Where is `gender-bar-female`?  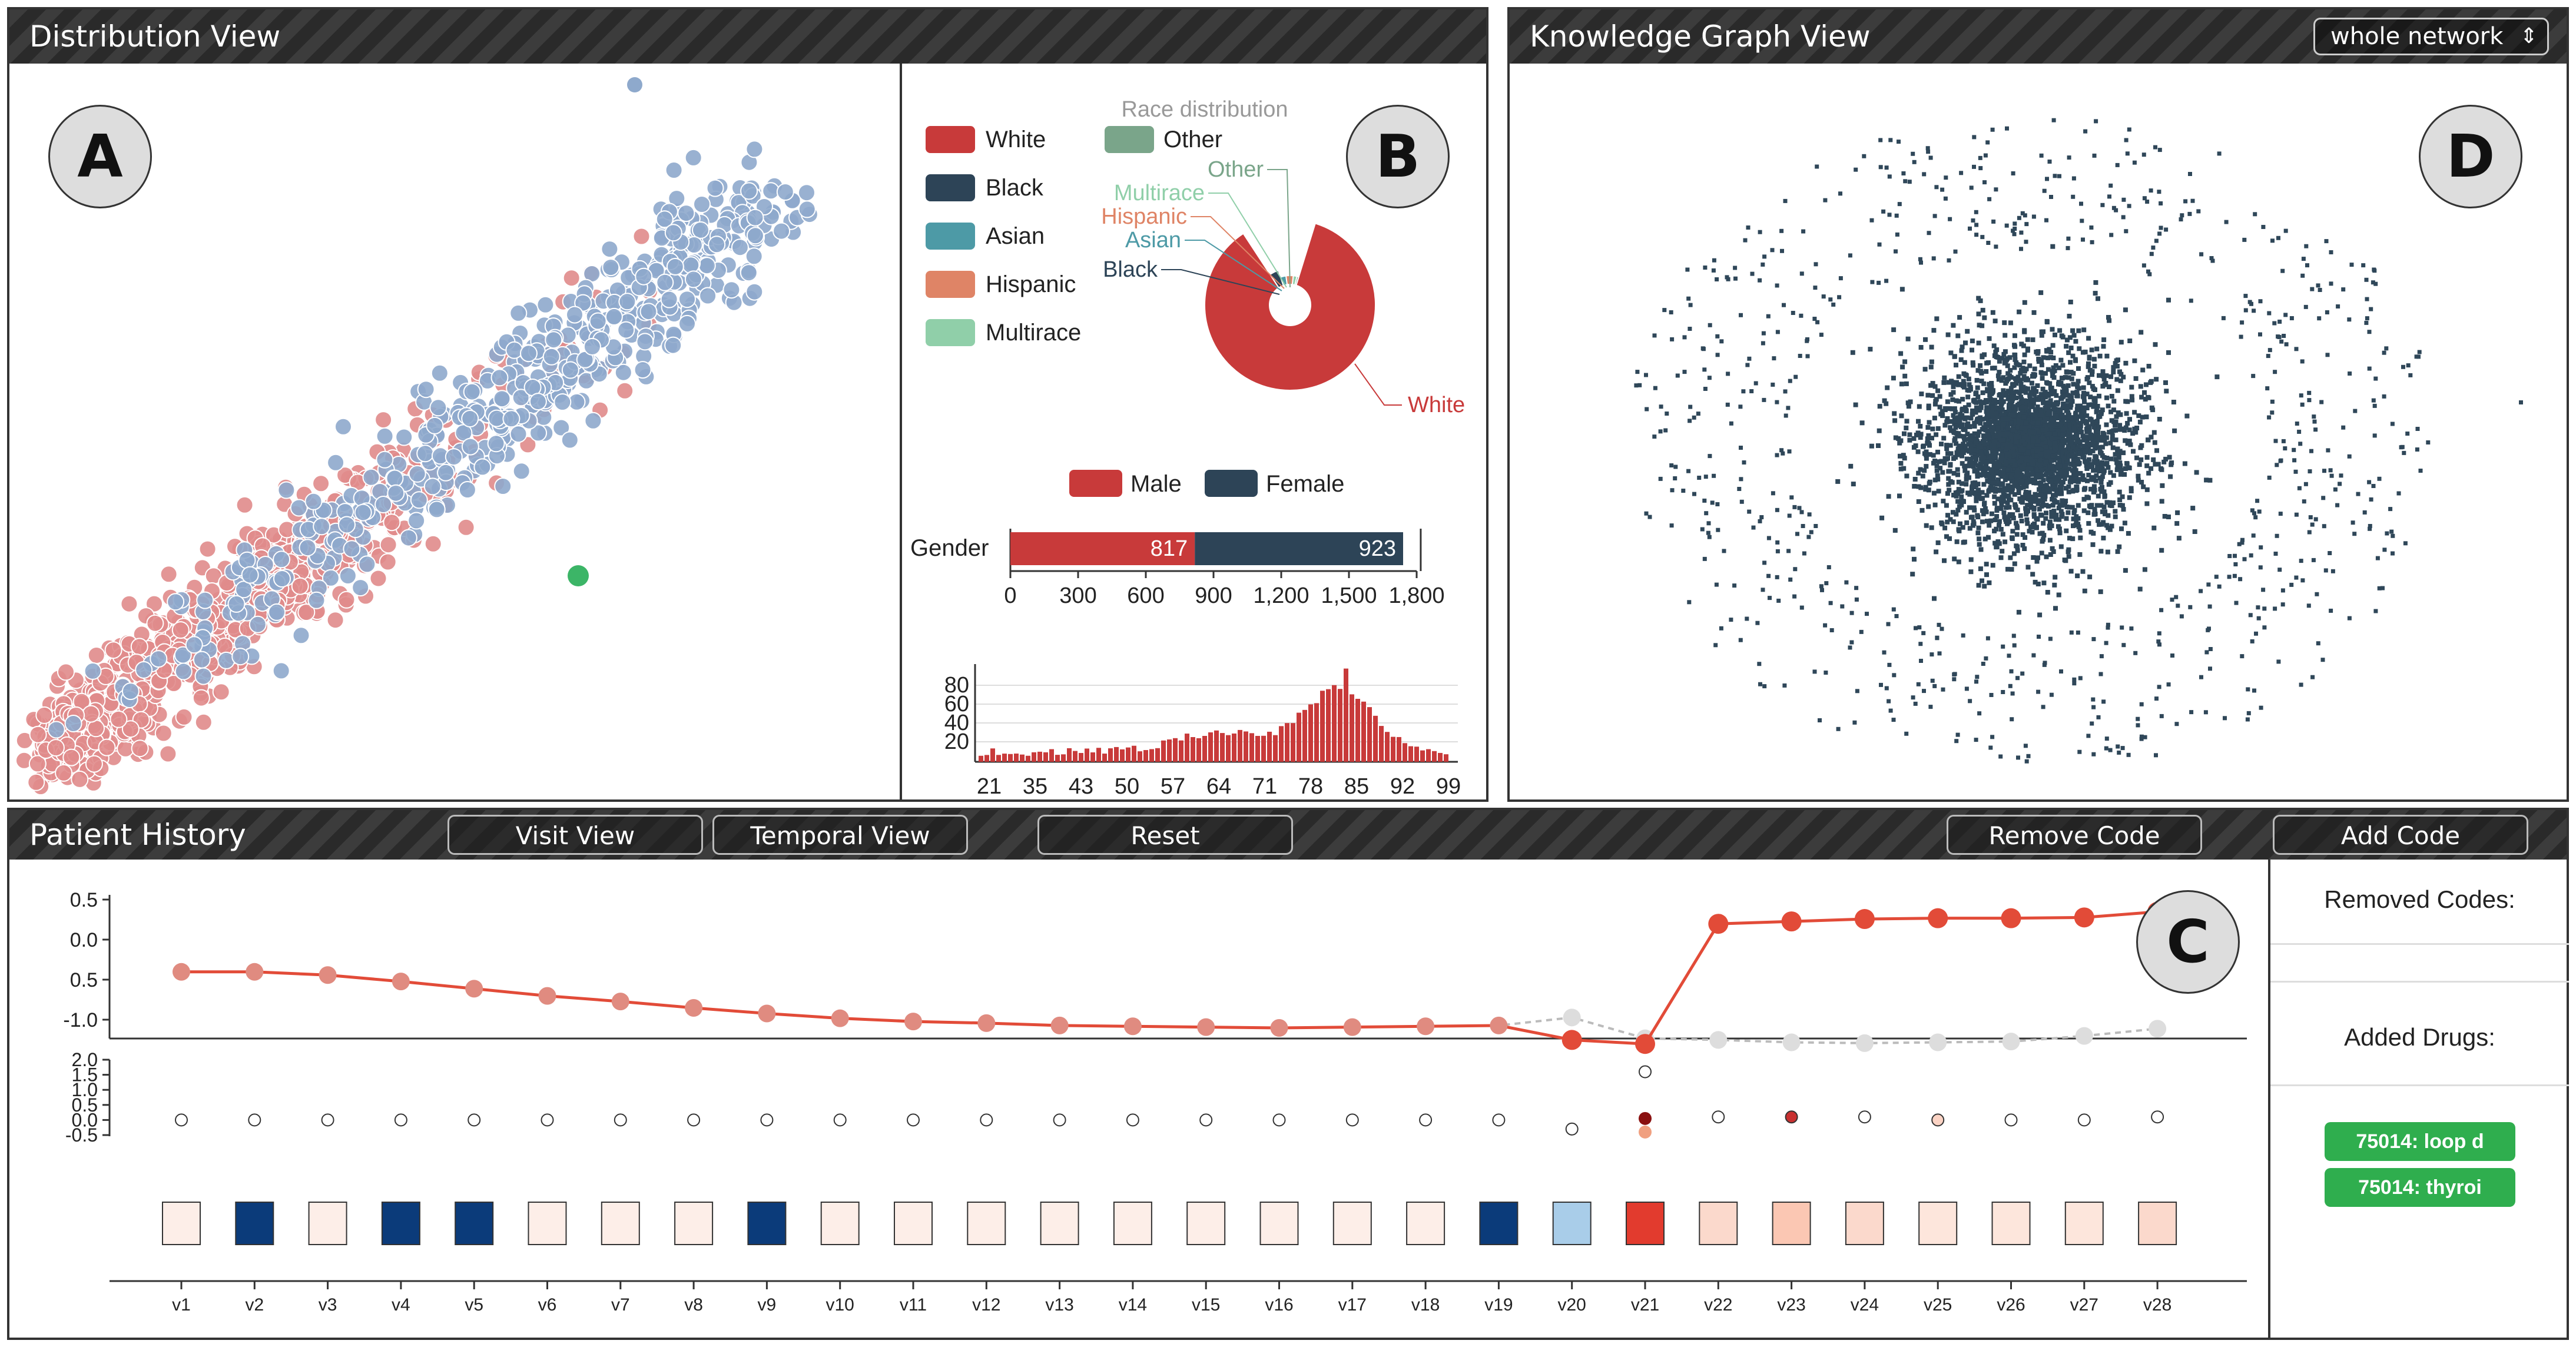 gender-bar-female is located at coordinates (1299, 548).